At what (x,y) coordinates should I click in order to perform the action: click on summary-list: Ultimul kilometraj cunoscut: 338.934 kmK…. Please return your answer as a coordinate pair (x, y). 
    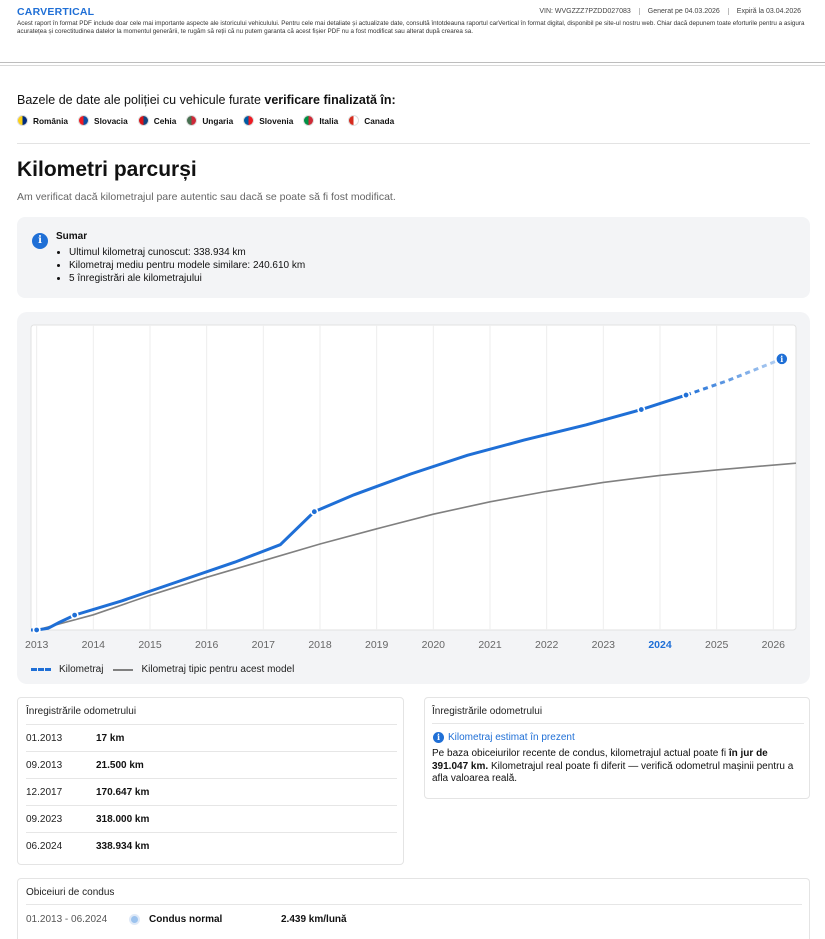
    Looking at the image, I should click on (187, 265).